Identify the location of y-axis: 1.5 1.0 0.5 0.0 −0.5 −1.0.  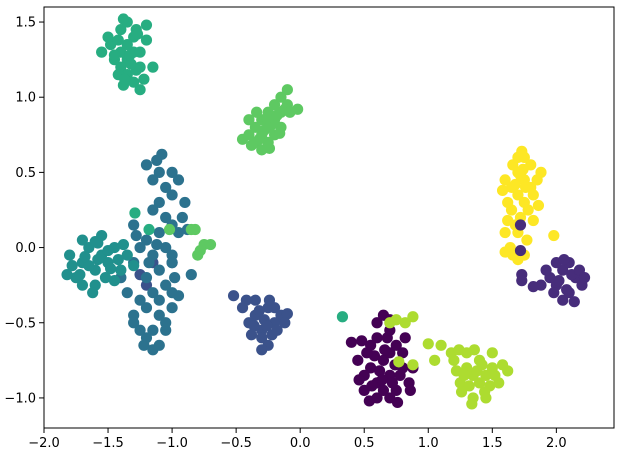
(24, 211).